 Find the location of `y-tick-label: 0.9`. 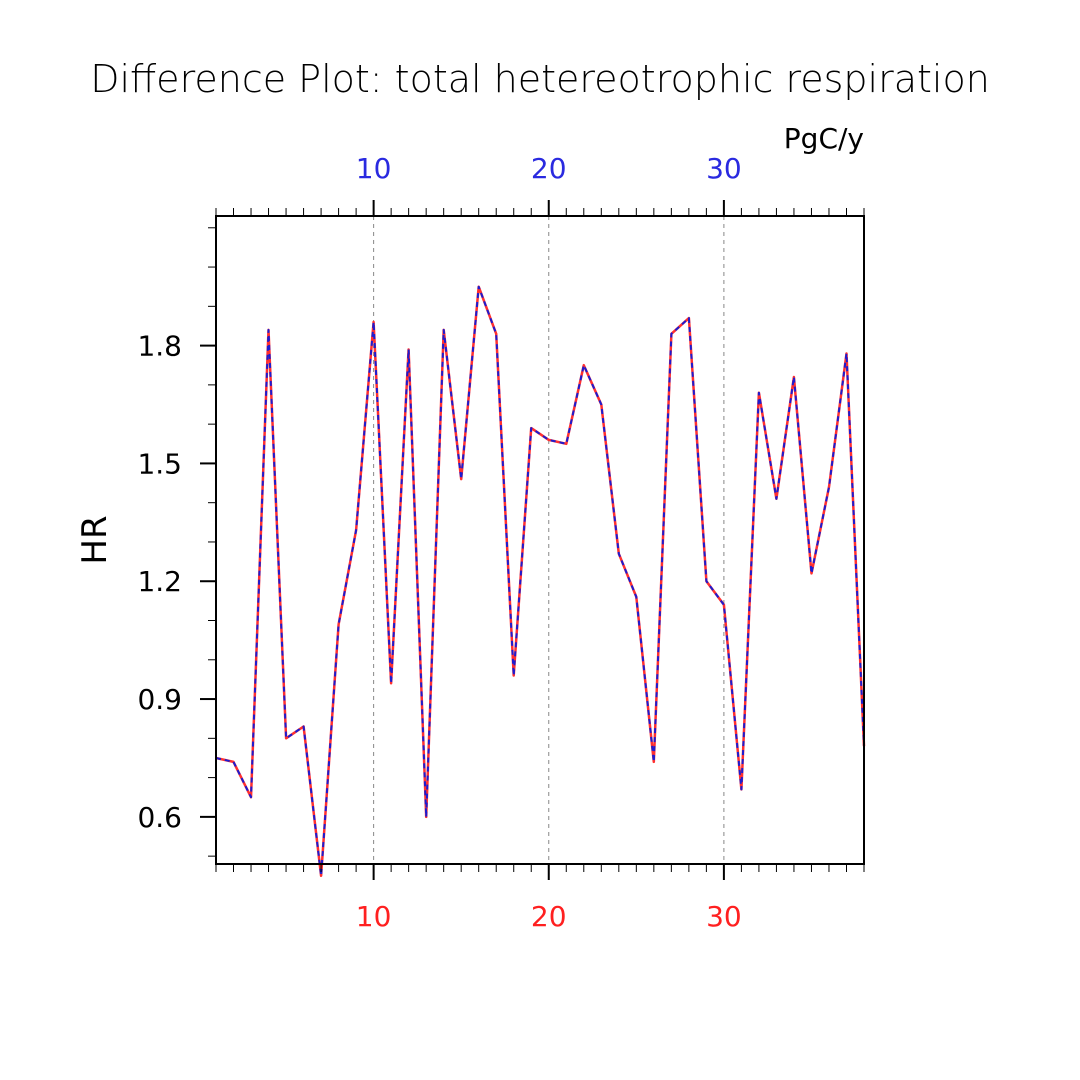

y-tick-label: 0.9 is located at coordinates (159, 699).